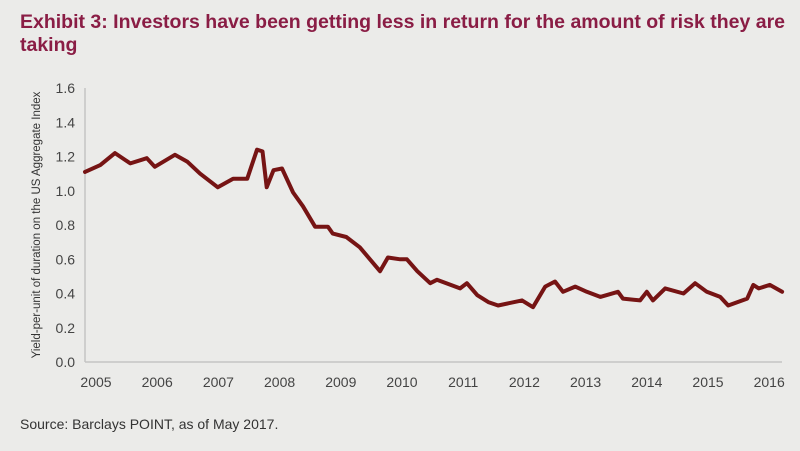 The height and width of the screenshot is (451, 800). I want to click on y-tick-label: 0.6, so click(66, 259).